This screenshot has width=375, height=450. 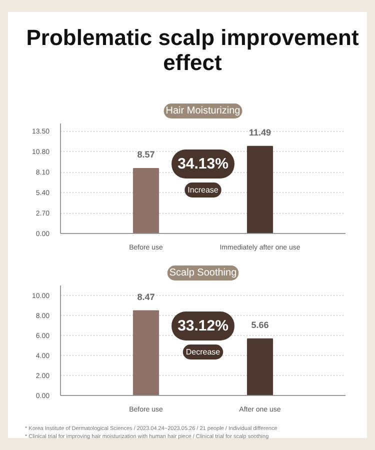 I want to click on data-label: 8.47, so click(x=146, y=297).